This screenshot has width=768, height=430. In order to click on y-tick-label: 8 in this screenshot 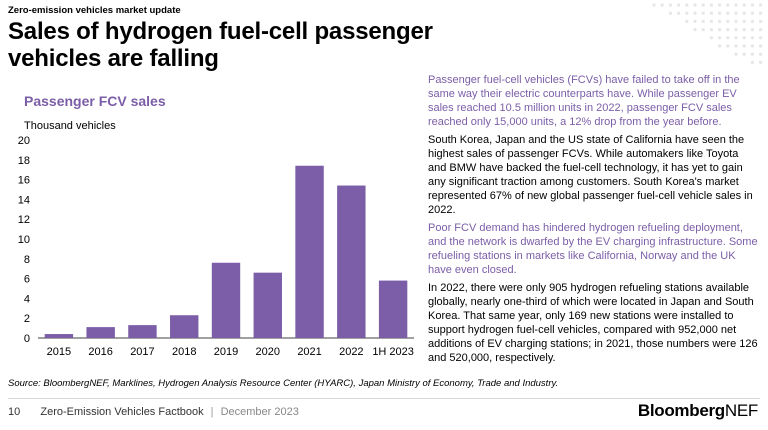, I will do `click(27, 260)`.